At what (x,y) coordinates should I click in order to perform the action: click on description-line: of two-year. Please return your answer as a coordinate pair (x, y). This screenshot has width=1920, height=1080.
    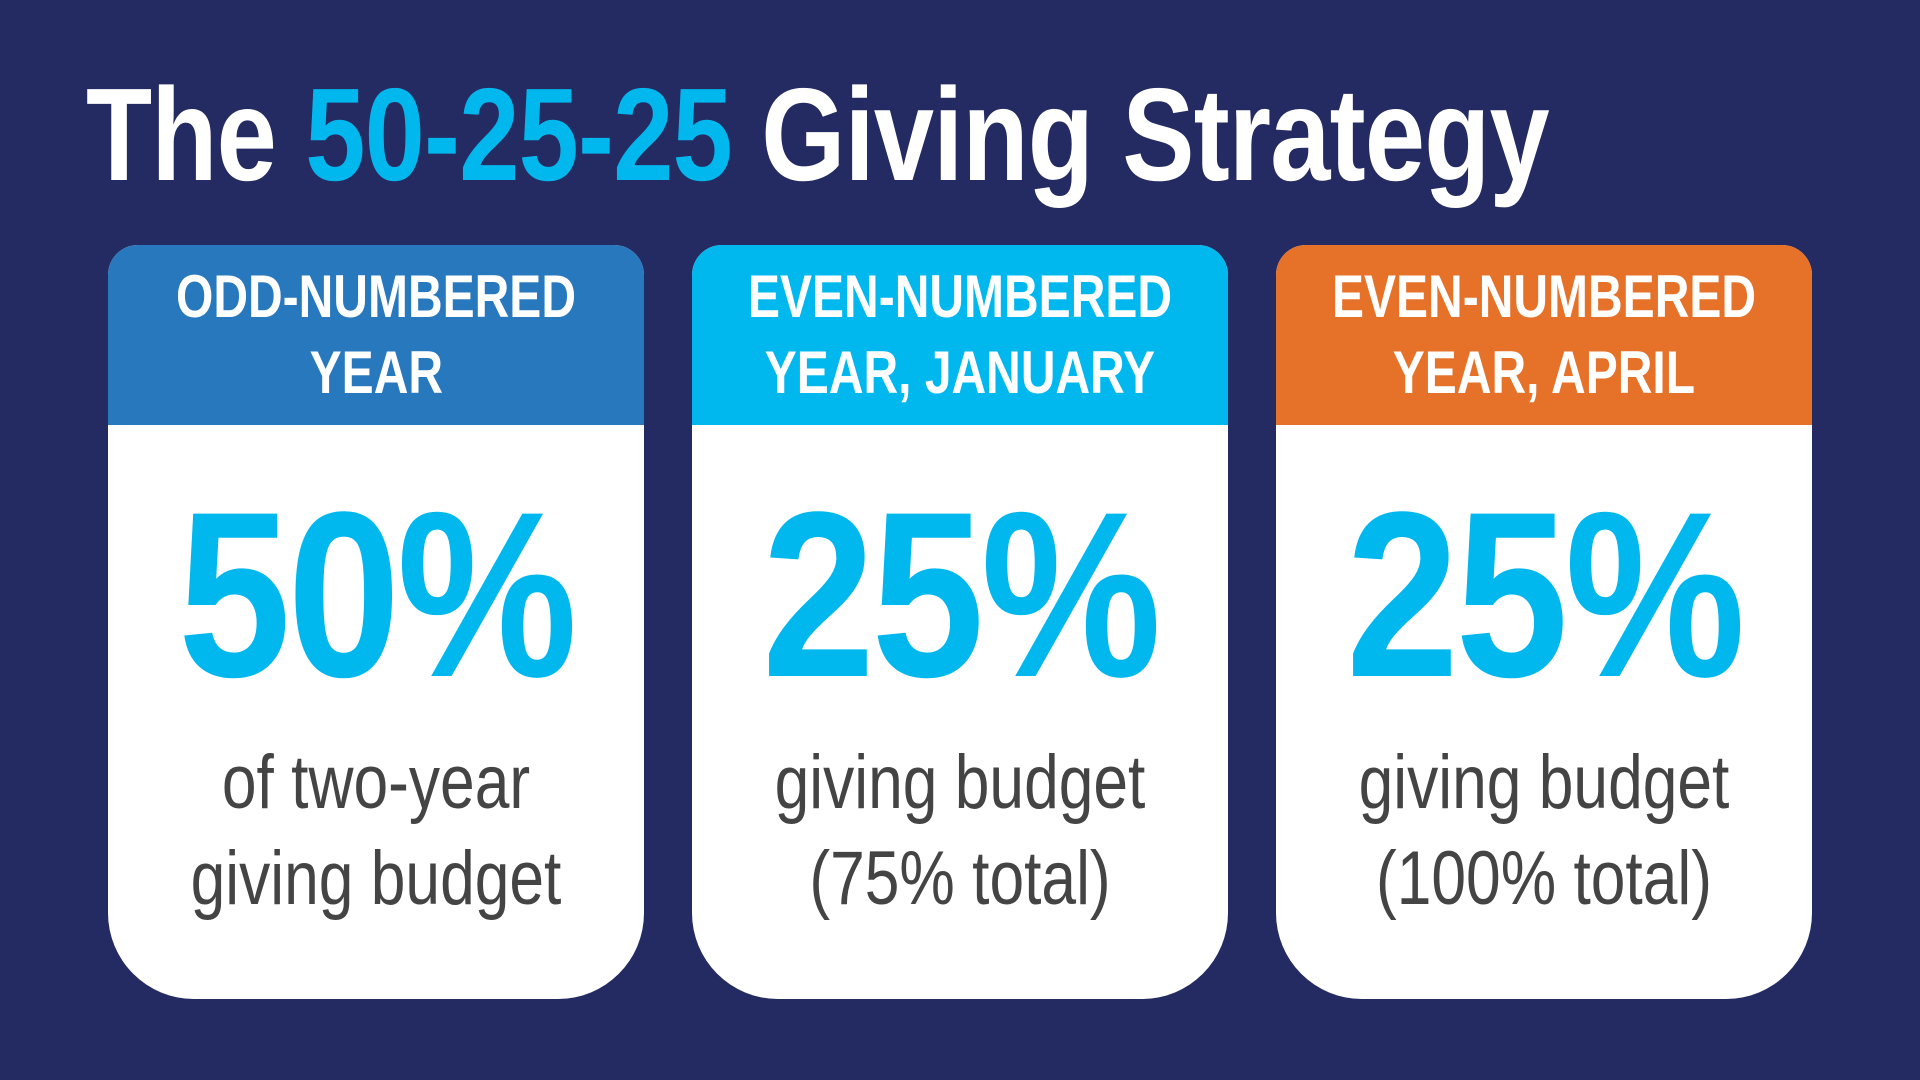
    Looking at the image, I should click on (376, 782).